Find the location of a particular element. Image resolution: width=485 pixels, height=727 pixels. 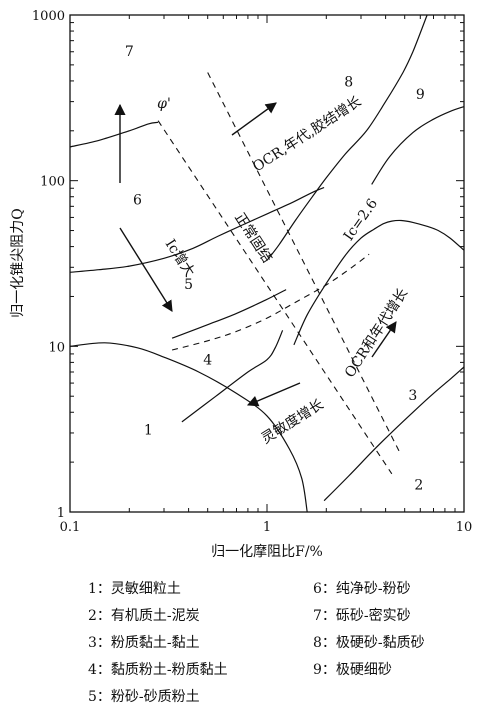

legend-item-5: 5：粉砂-砂质粉土 is located at coordinates (144, 697).